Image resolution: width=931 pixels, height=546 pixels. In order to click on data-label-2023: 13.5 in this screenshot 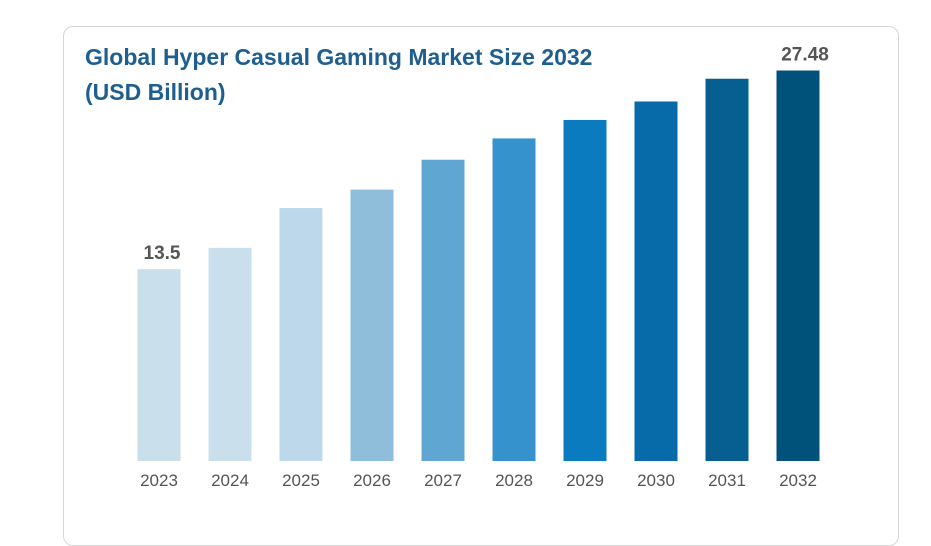, I will do `click(162, 253)`.